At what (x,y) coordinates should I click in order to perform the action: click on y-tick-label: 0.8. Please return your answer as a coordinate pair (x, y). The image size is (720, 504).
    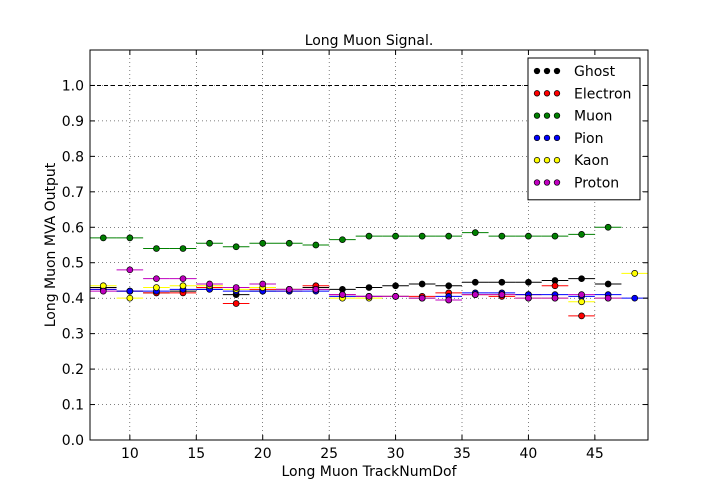
    Looking at the image, I should click on (73, 157).